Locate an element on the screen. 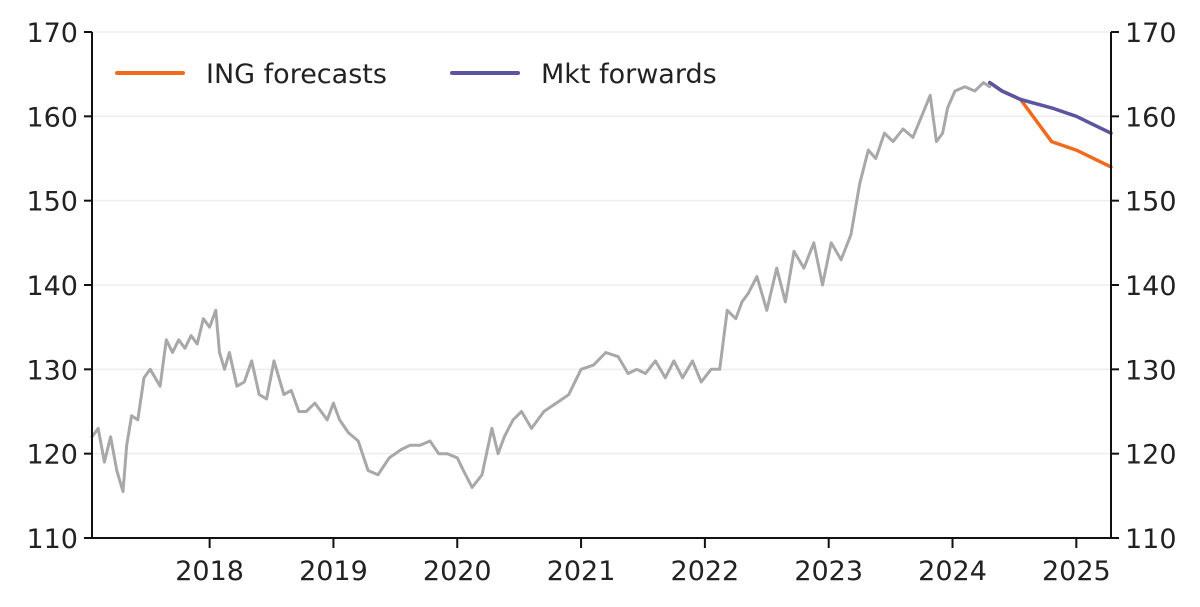 This screenshot has height=607, width=1200. series-line-mkt-forwards is located at coordinates (1050, 107).